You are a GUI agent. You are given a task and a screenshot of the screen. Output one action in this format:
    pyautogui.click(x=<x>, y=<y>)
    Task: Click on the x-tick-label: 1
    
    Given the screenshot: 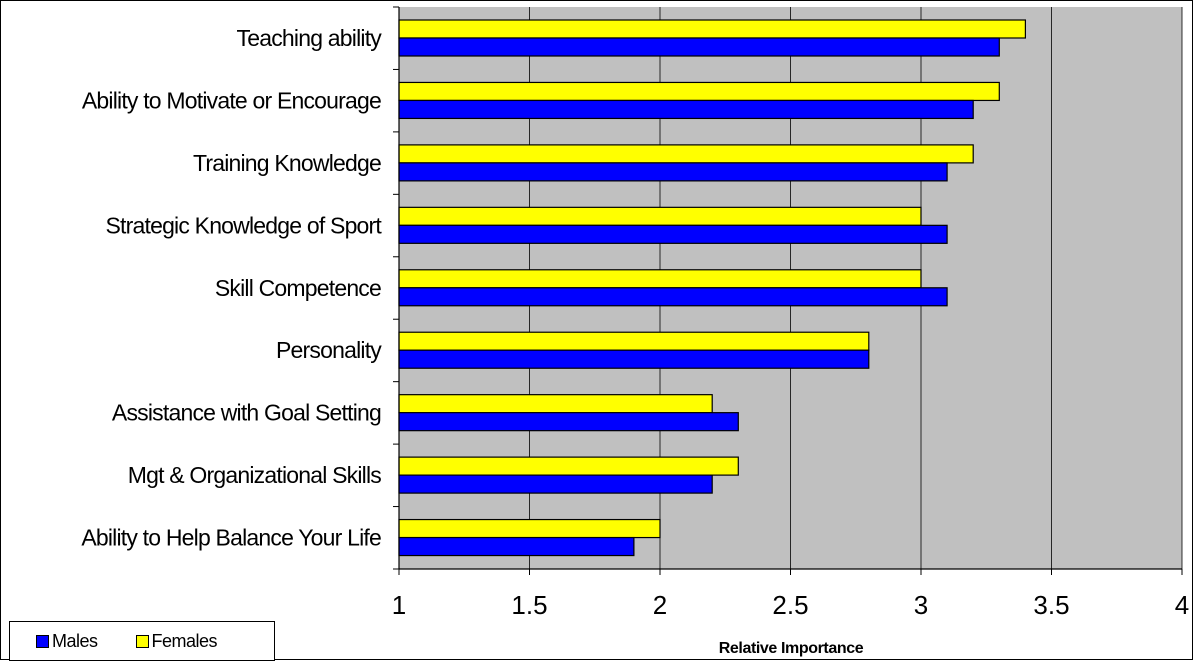 What is the action you would take?
    pyautogui.click(x=399, y=605)
    